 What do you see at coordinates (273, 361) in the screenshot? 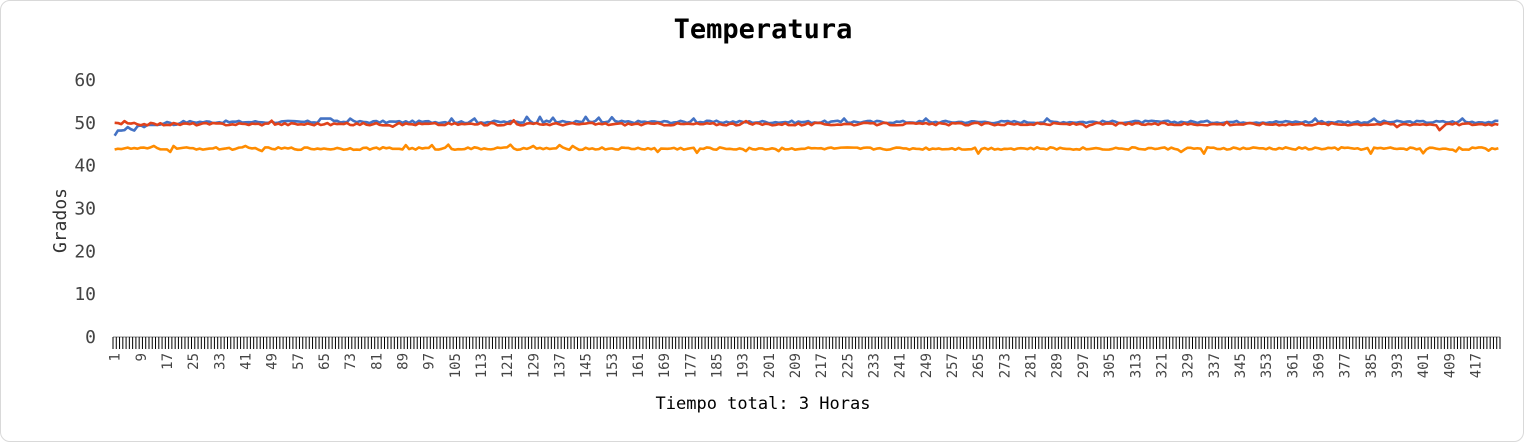
I see `x-tick-label: 49` at bounding box center [273, 361].